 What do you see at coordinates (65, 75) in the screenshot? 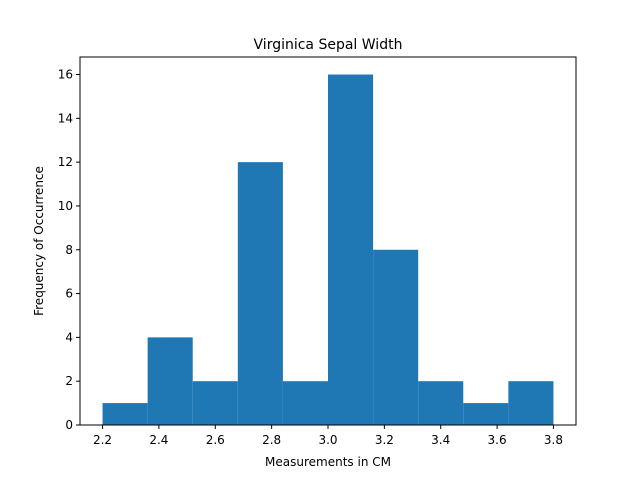
I see `y-tick-label: 16` at bounding box center [65, 75].